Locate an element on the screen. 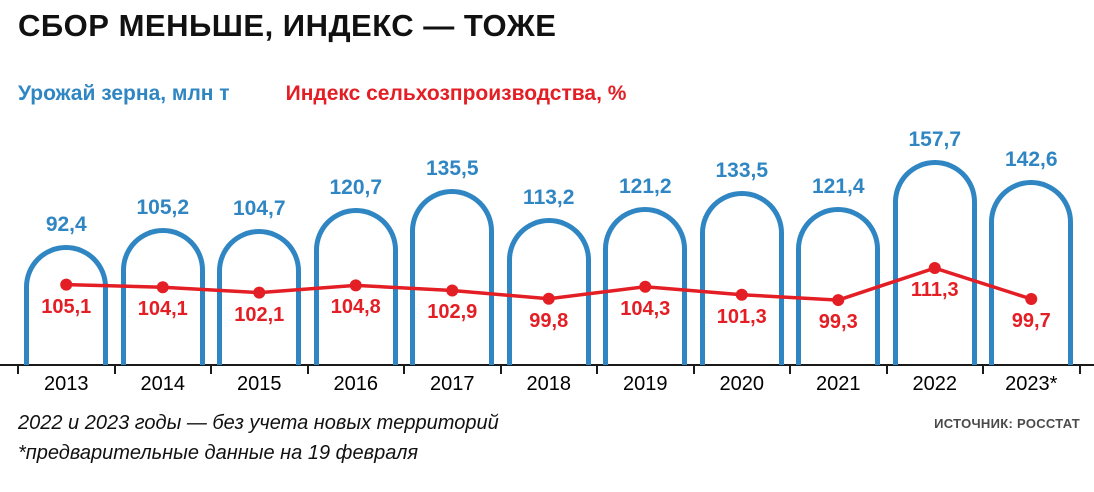 The height and width of the screenshot is (492, 1094). harvest-value-label: 92,4 is located at coordinates (66, 224).